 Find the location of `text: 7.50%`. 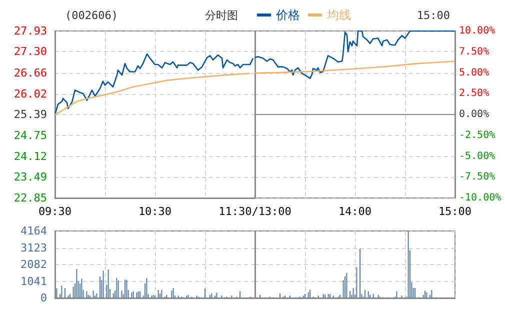

text: 7.50% is located at coordinates (474, 52).